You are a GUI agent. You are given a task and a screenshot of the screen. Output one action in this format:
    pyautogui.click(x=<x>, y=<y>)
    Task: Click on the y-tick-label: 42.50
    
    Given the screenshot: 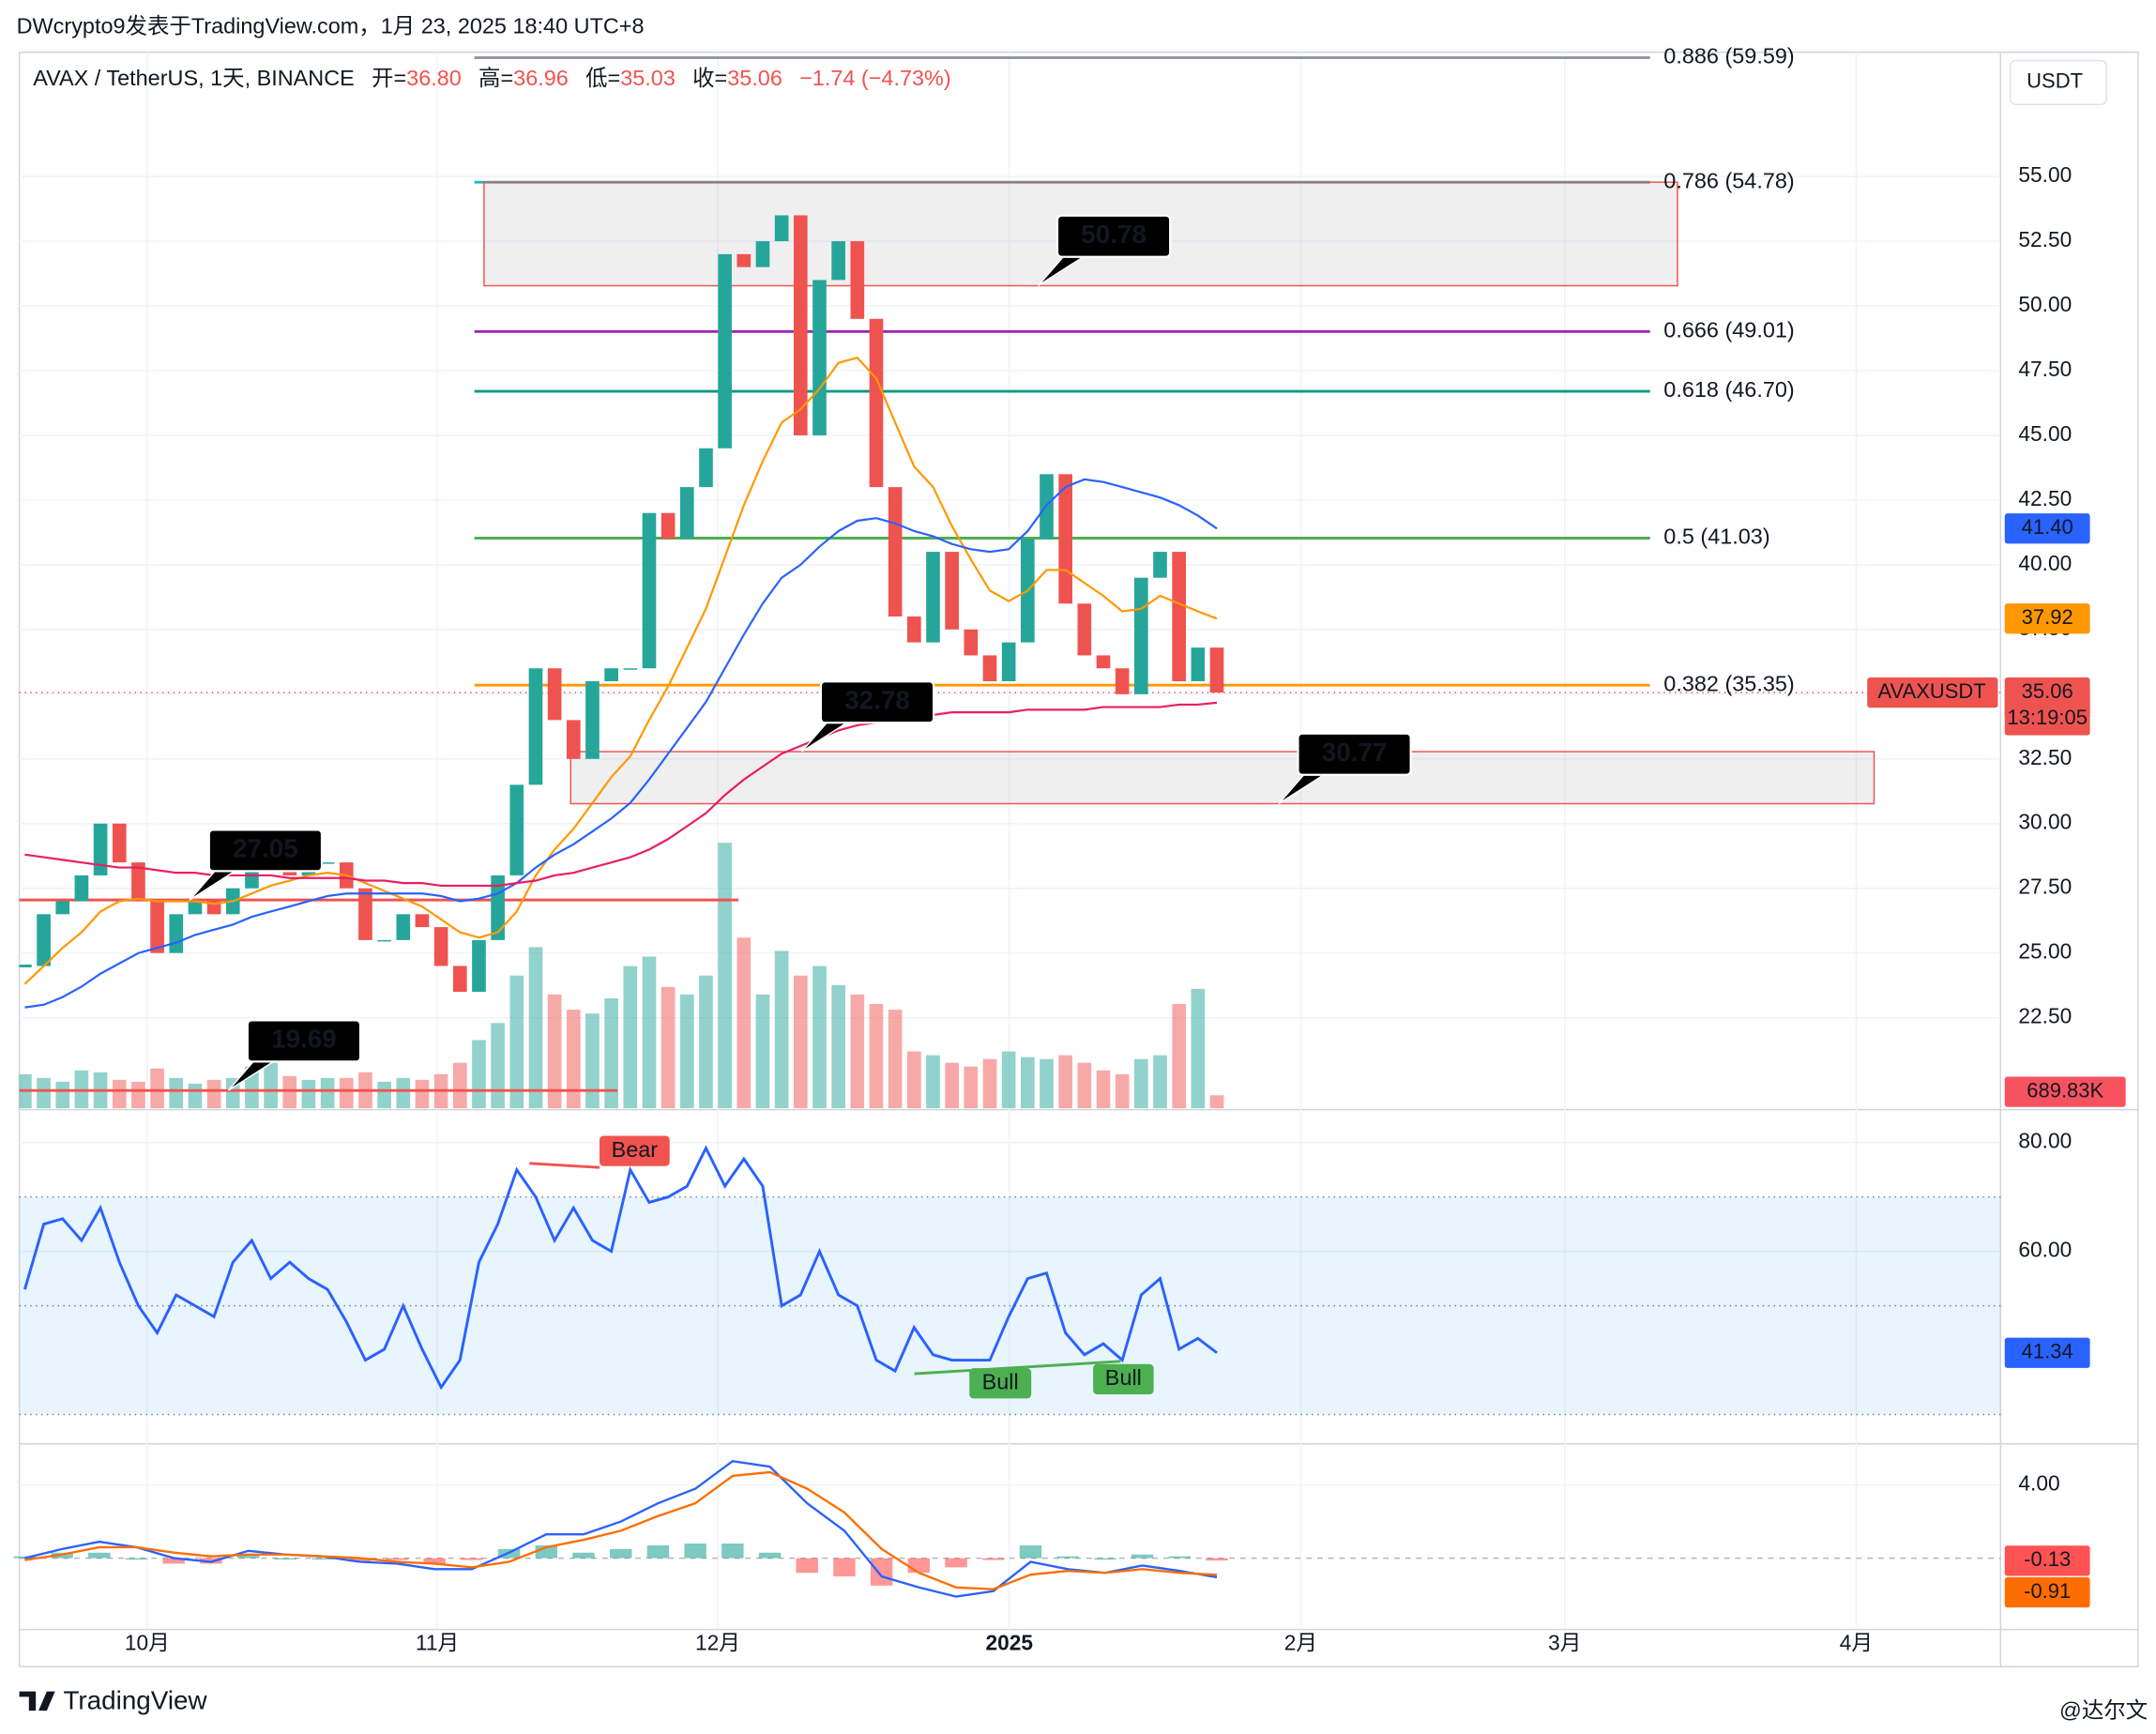 What is the action you would take?
    pyautogui.click(x=2045, y=498)
    